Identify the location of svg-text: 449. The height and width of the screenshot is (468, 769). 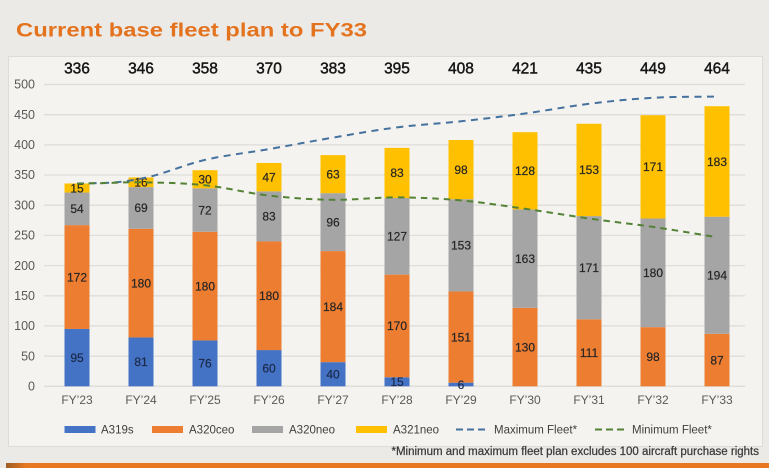
(653, 69).